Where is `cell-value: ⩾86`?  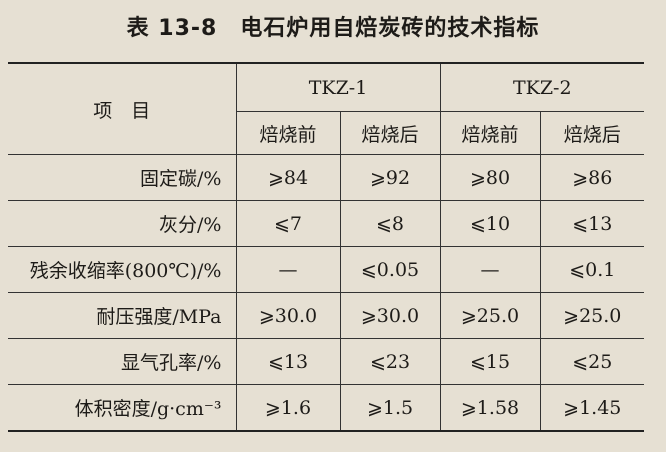 cell-value: ⩾86 is located at coordinates (592, 177).